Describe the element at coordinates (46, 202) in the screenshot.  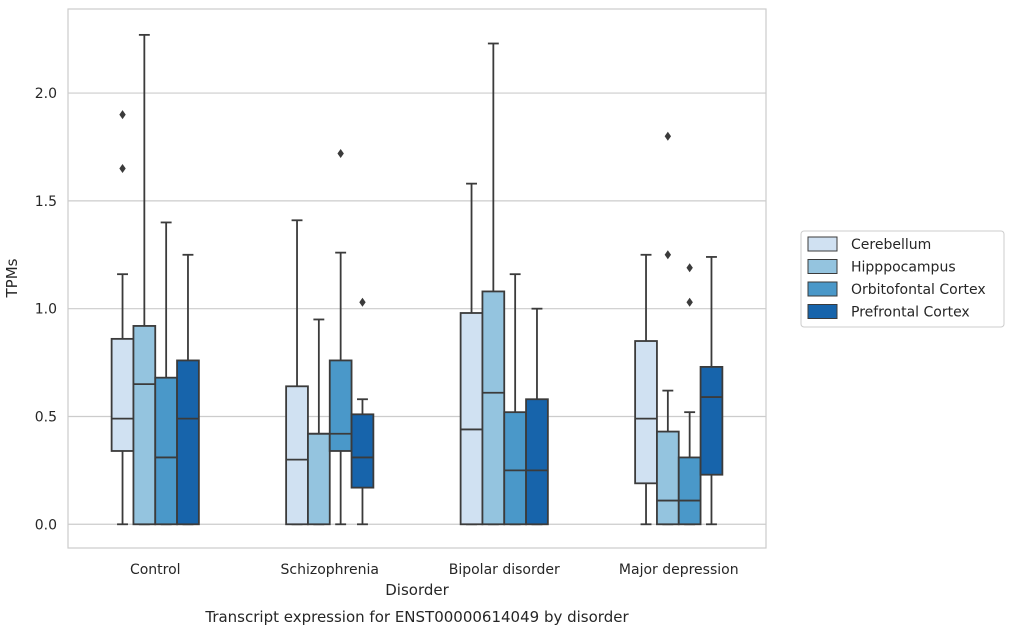
I see `y-tick-label: 1.5` at that location.